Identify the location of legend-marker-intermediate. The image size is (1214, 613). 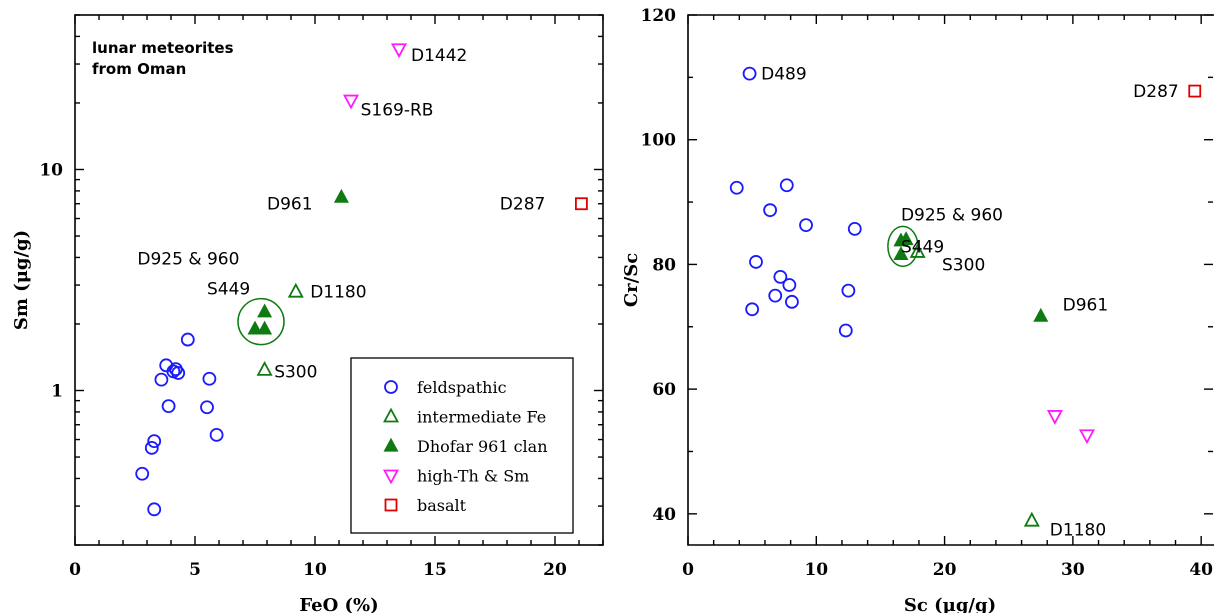
(391, 415).